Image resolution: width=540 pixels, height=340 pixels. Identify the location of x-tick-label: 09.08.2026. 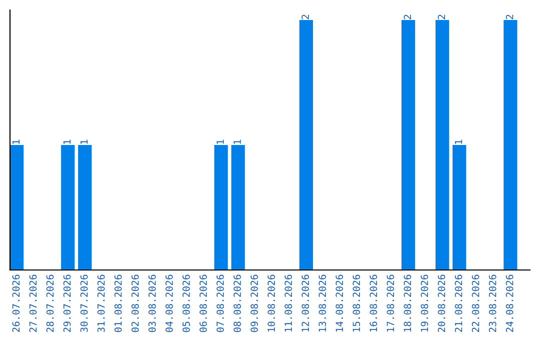
(254, 303).